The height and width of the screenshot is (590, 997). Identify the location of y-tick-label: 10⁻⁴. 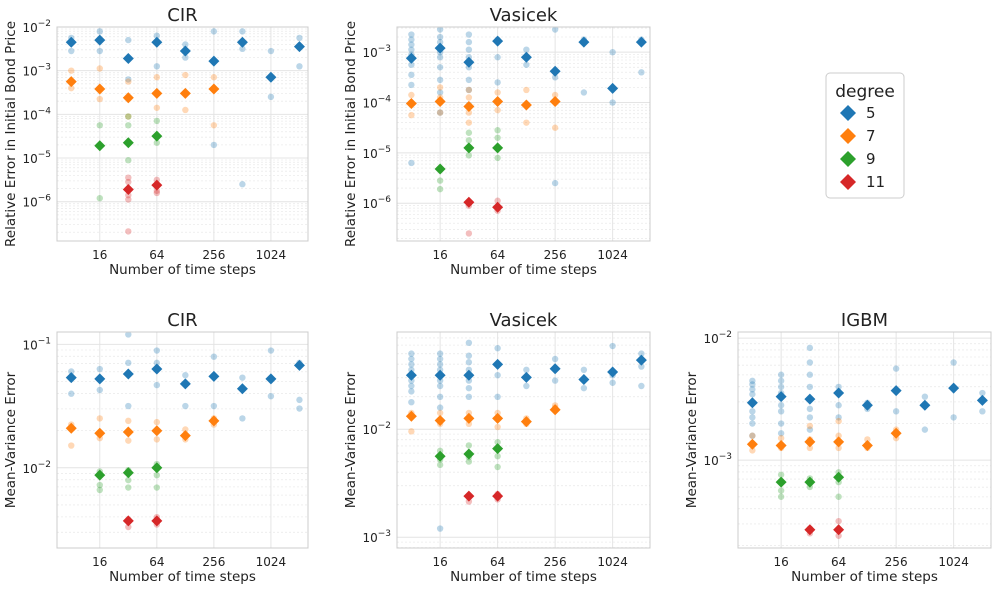
(376, 103).